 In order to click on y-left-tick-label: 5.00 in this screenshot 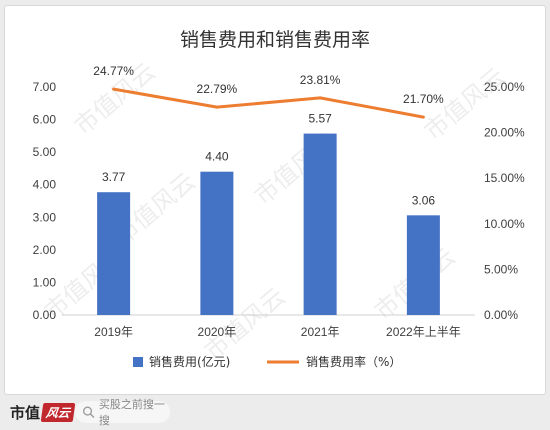, I will do `click(45, 152)`.